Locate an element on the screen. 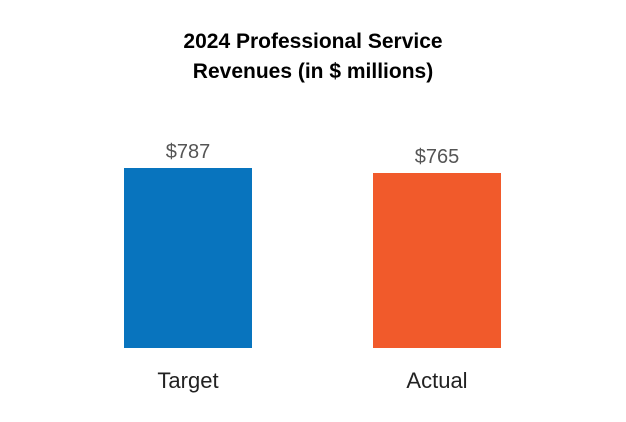 The width and height of the screenshot is (626, 422). chart-title-line-1: 2024 Professional Service is located at coordinates (312, 41).